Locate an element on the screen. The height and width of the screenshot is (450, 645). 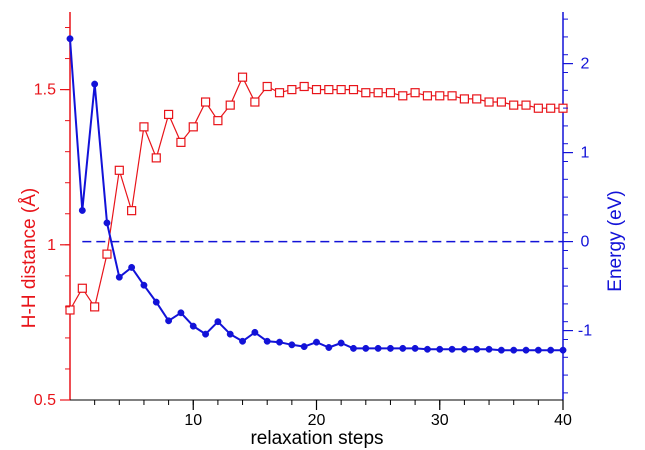
y-left-tick-label: 1.5 is located at coordinates (45, 90).